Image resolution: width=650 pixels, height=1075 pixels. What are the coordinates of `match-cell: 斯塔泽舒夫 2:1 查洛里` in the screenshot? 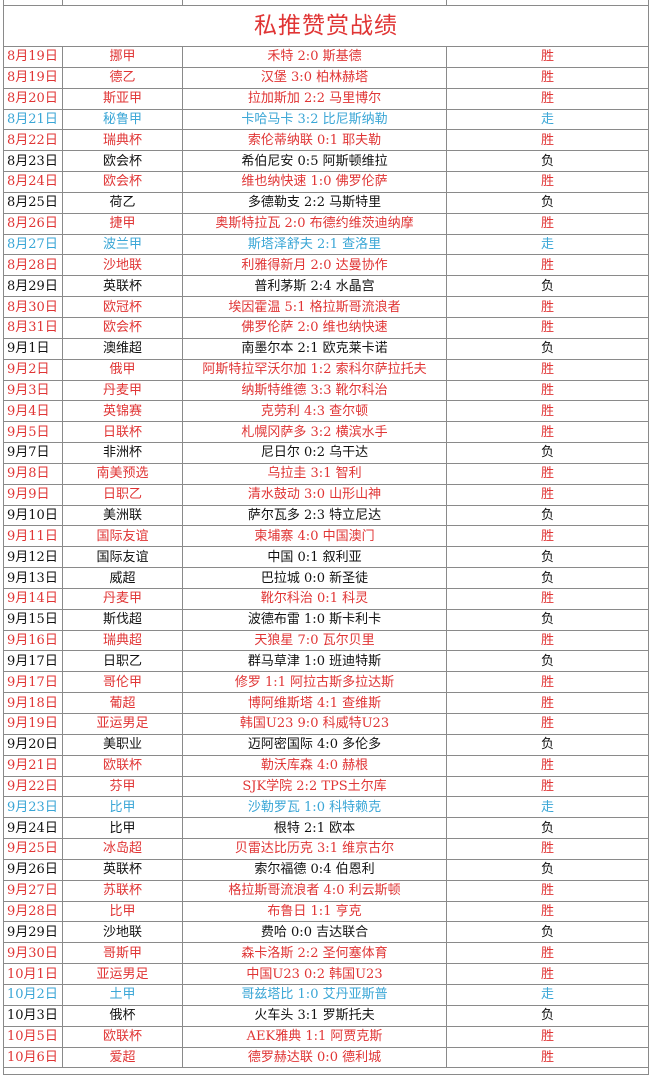 It's located at (314, 244).